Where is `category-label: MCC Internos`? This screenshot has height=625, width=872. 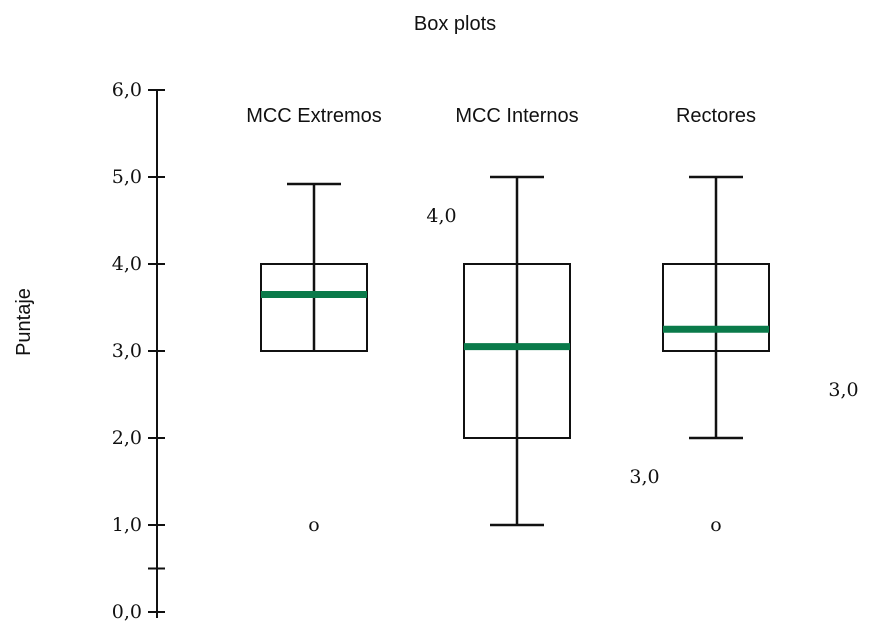 category-label: MCC Internos is located at coordinates (516, 116).